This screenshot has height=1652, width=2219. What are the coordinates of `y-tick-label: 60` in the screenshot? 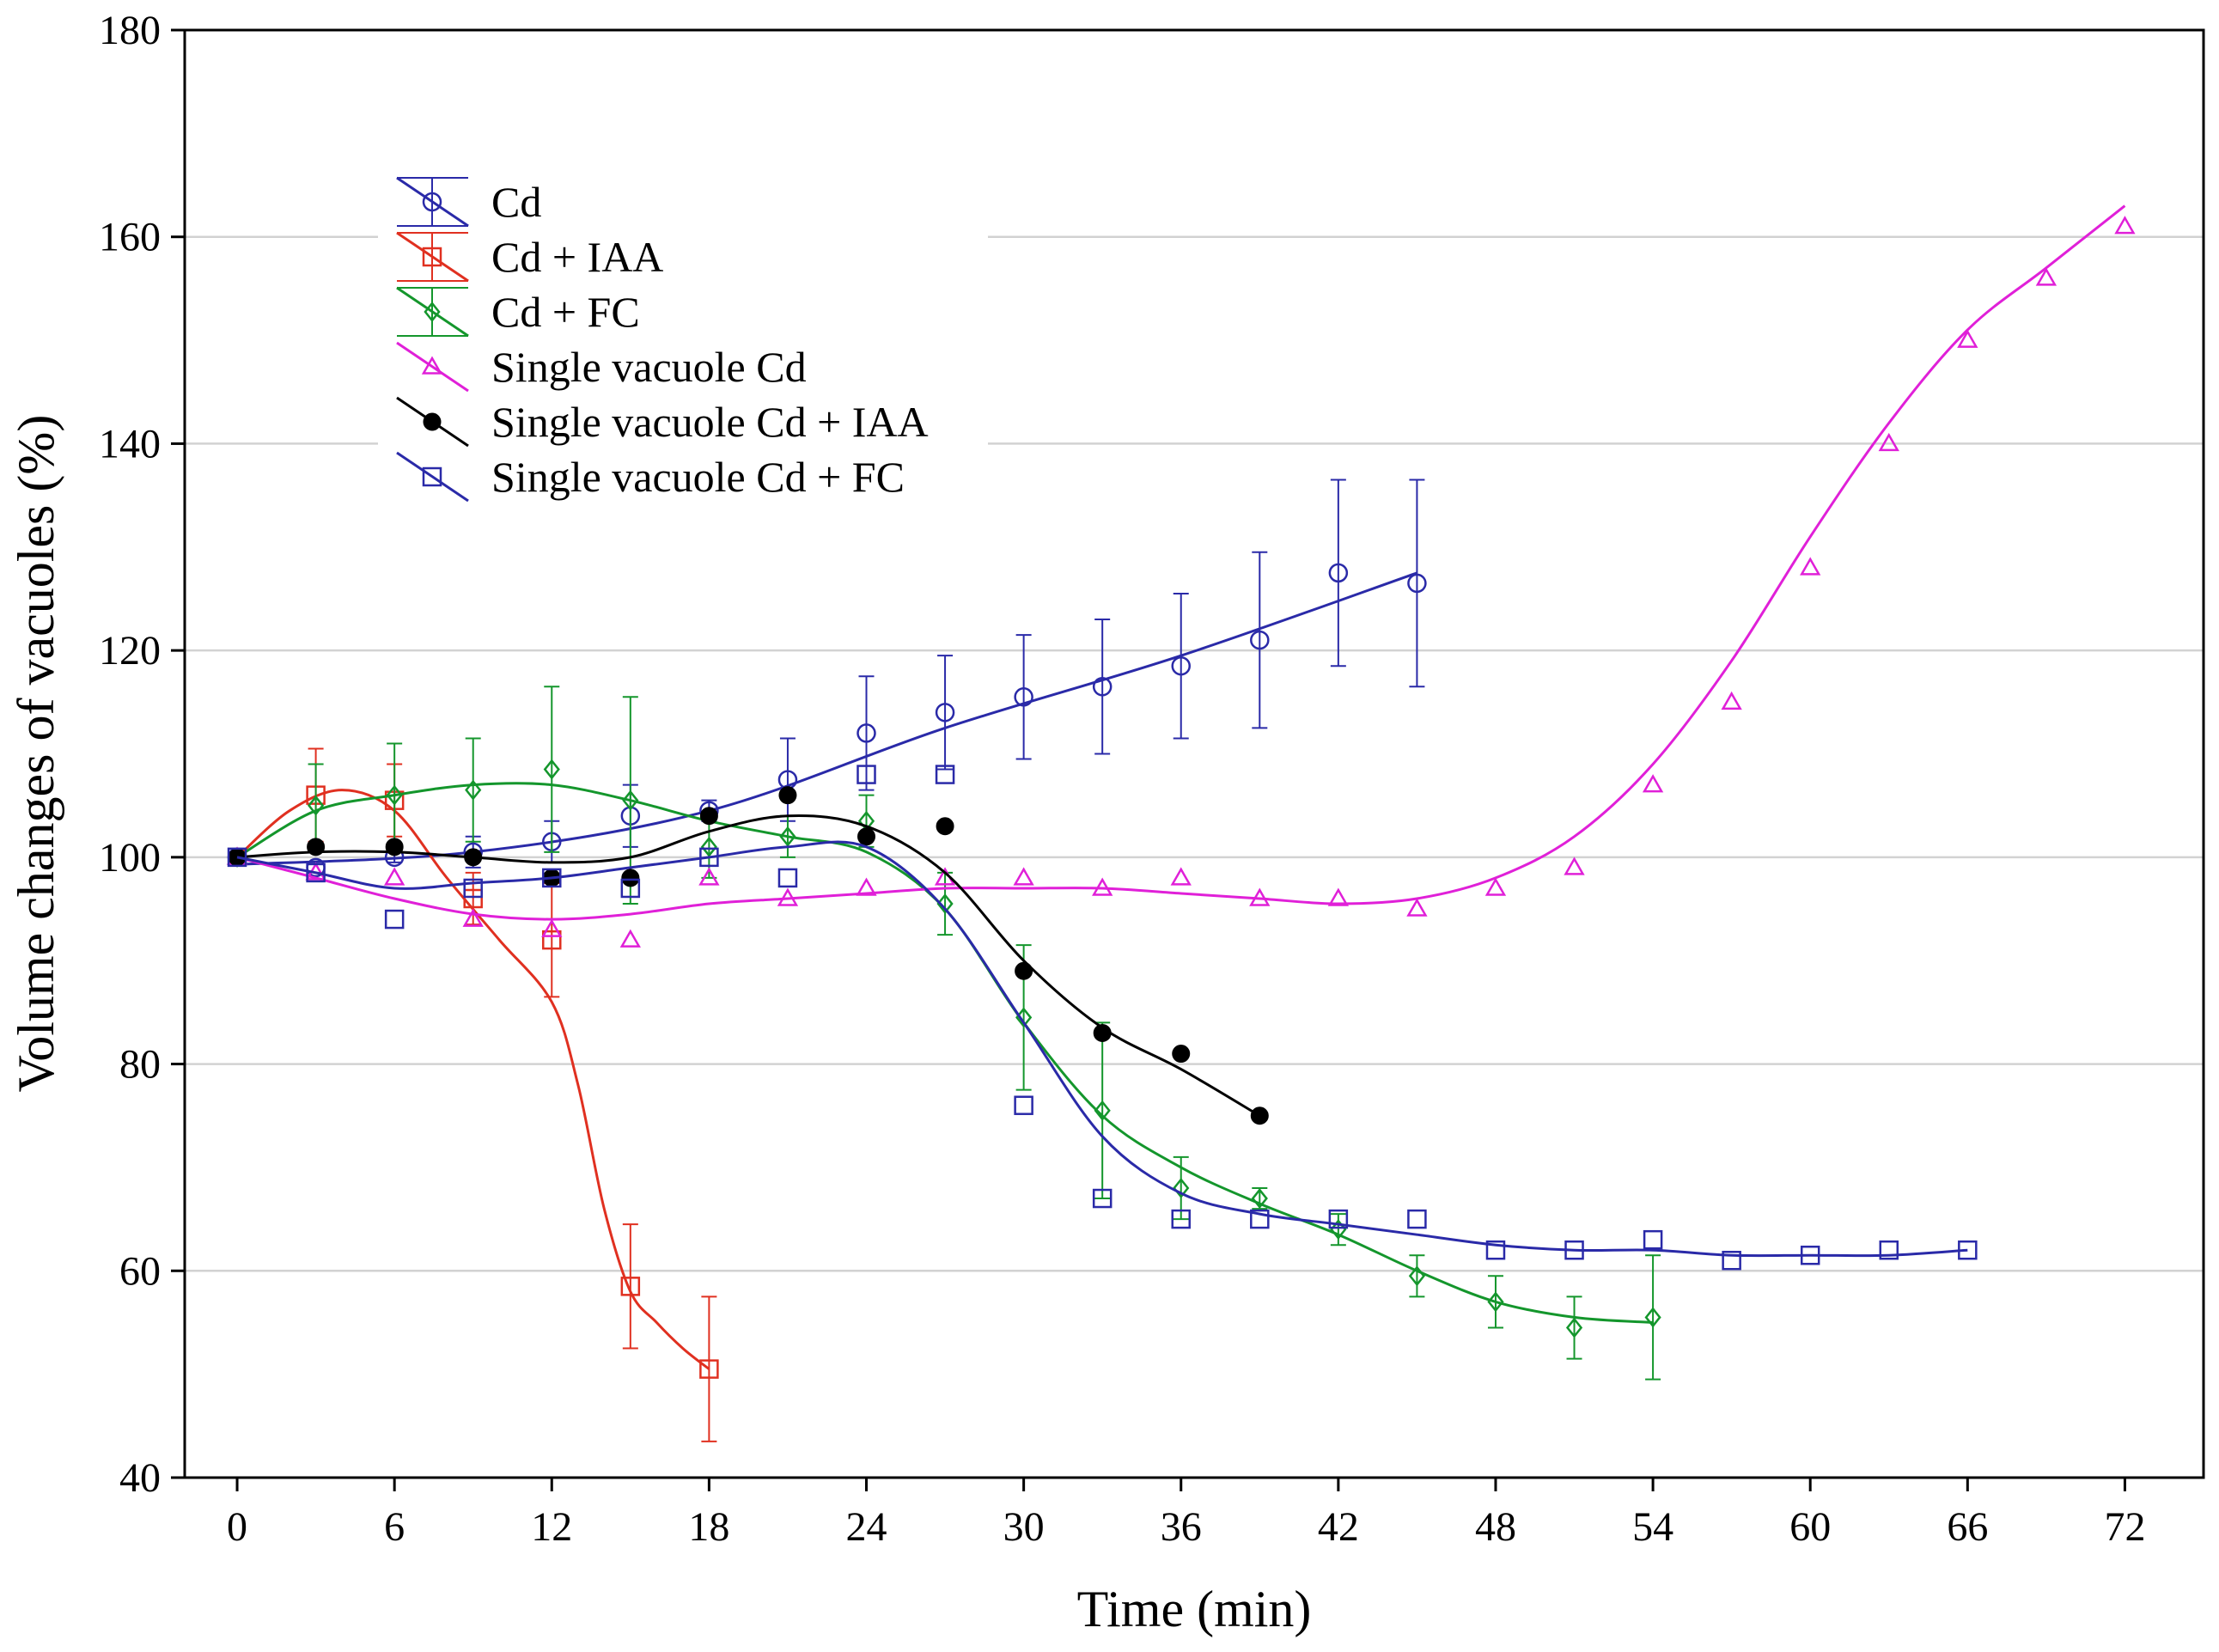 It's located at (140, 1271).